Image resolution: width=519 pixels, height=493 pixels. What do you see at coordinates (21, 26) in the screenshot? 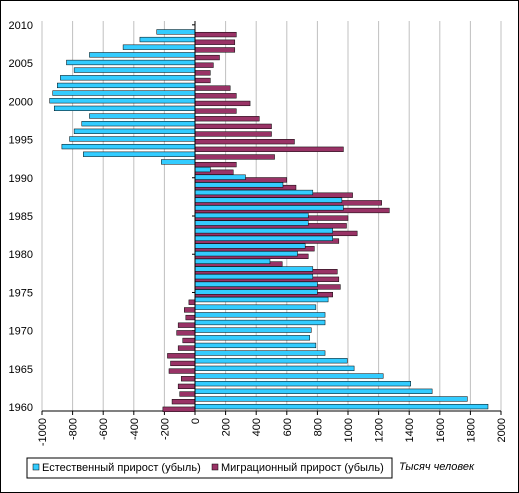
I see `y-tick-label: 2010` at bounding box center [21, 26].